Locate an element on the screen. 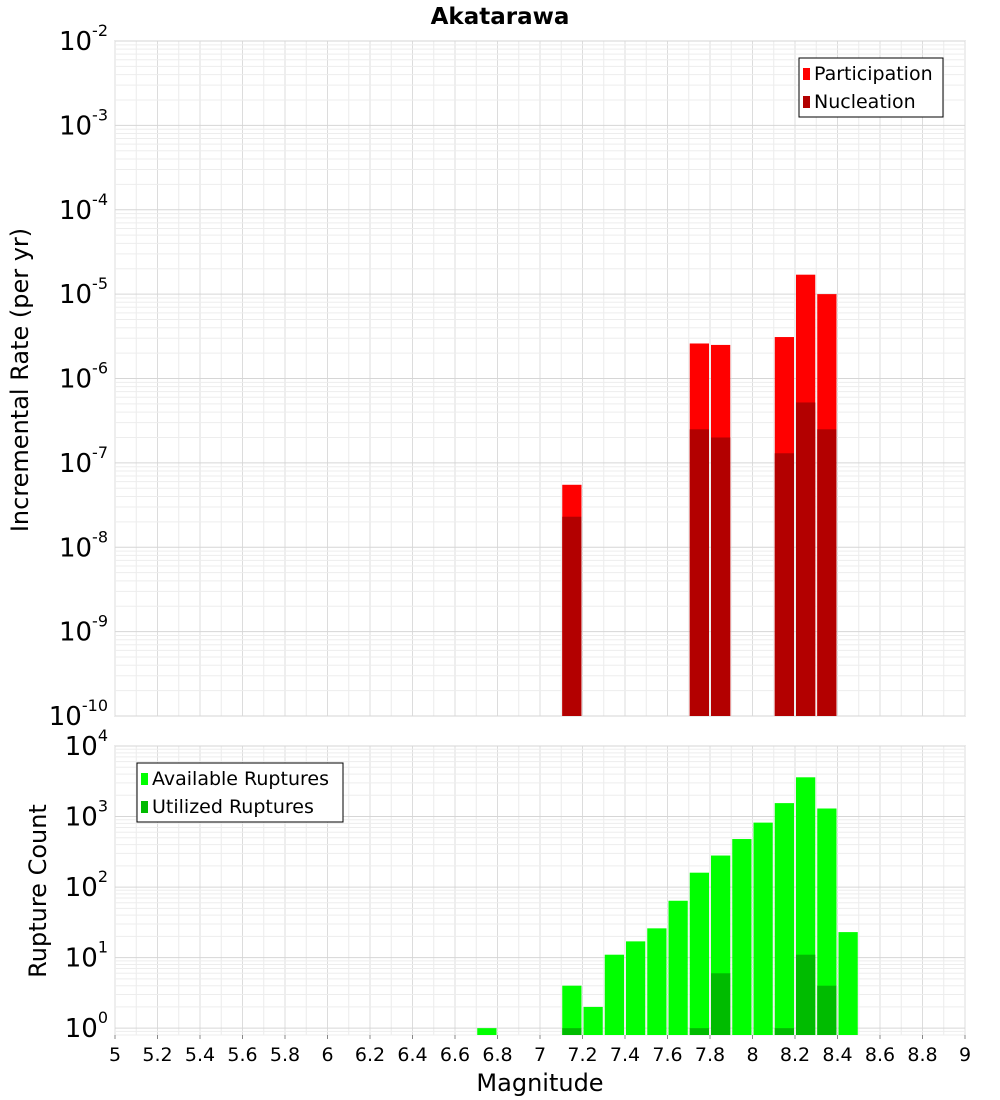  x-tick-label: 6.2 is located at coordinates (370, 1055).